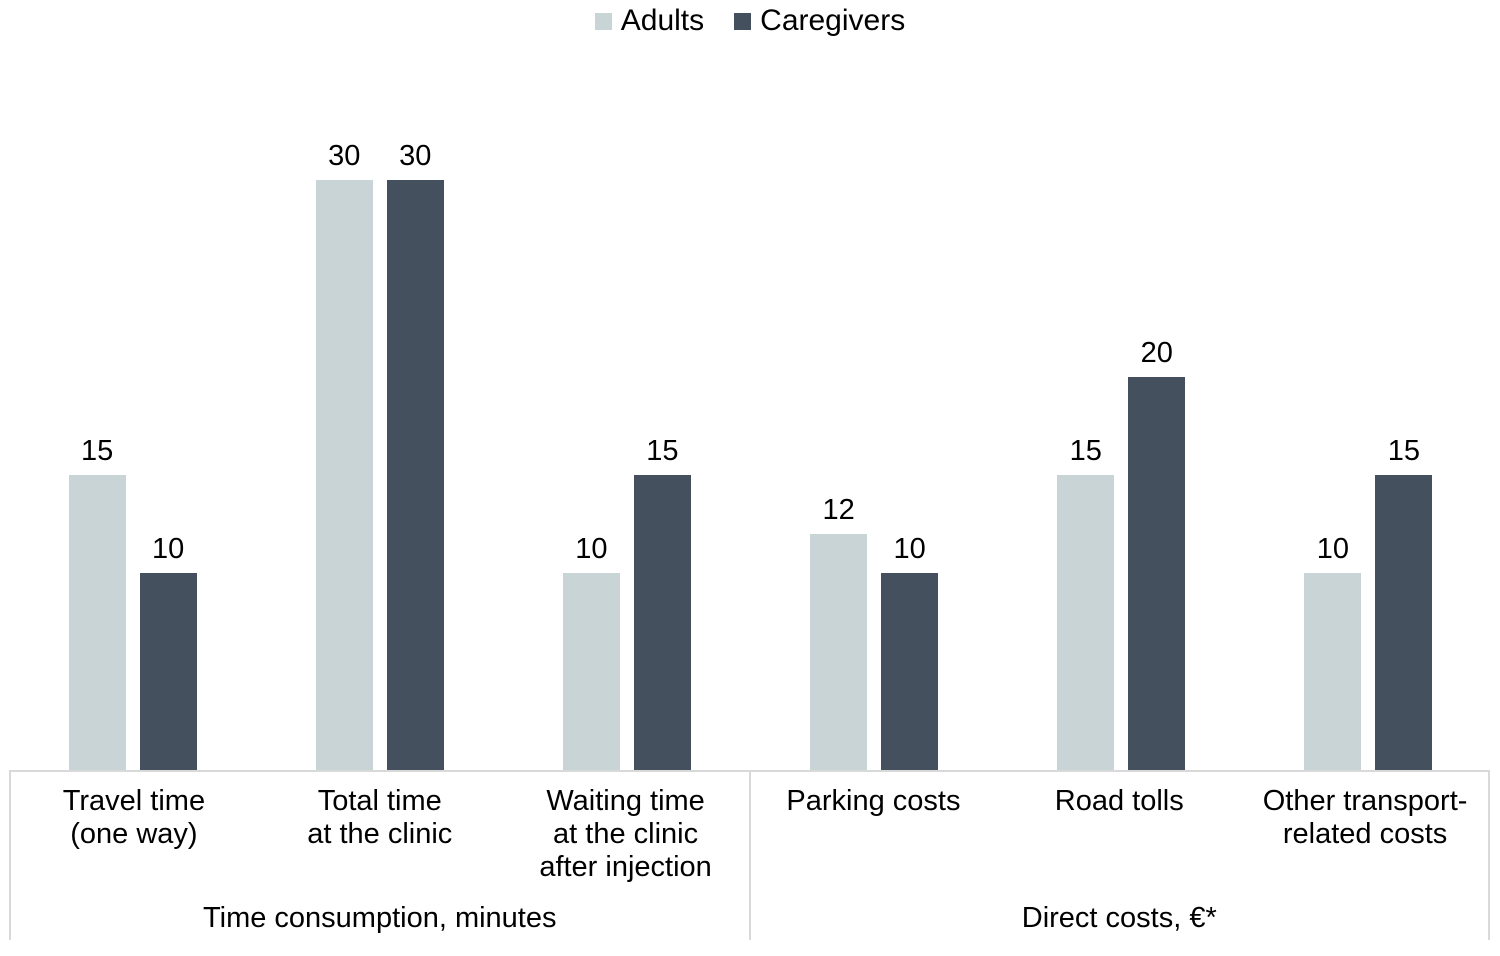  What do you see at coordinates (415, 475) in the screenshot?
I see `bar-caregivers-total-time-at-clinic` at bounding box center [415, 475].